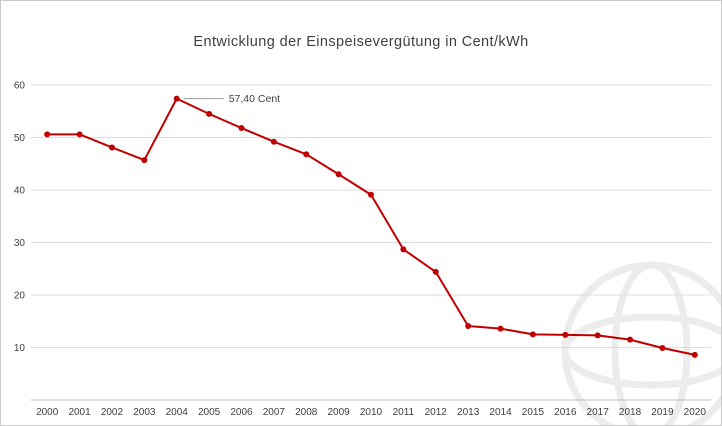 The height and width of the screenshot is (426, 722). Describe the element at coordinates (20, 348) in the screenshot. I see `y-tick-label: 10` at that location.